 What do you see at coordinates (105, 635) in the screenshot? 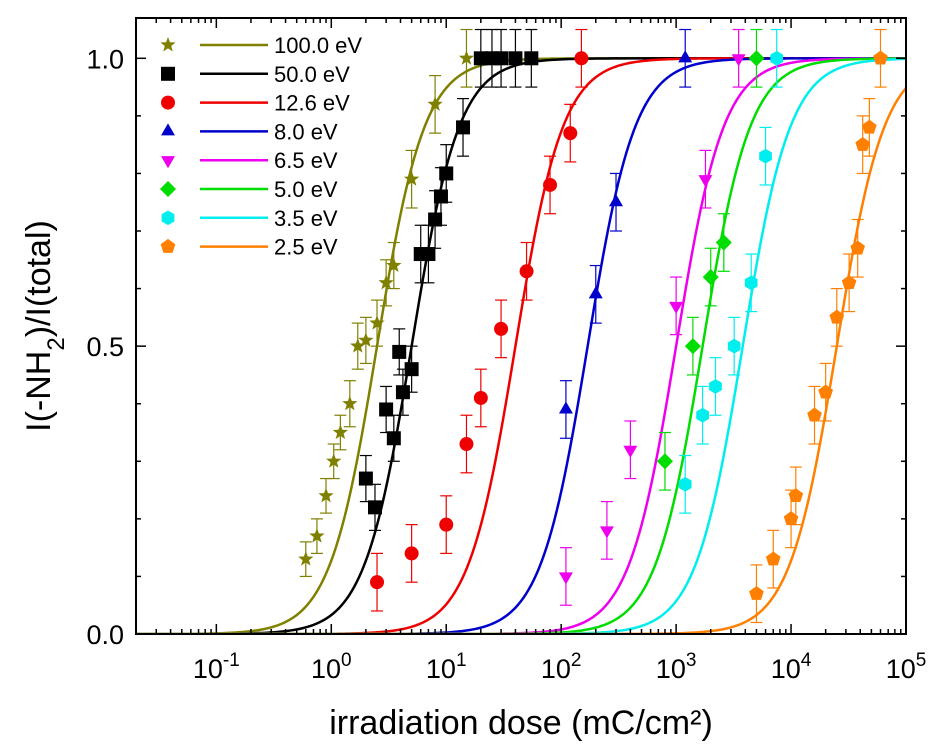
I see `y-tick-label: 0.0` at bounding box center [105, 635].